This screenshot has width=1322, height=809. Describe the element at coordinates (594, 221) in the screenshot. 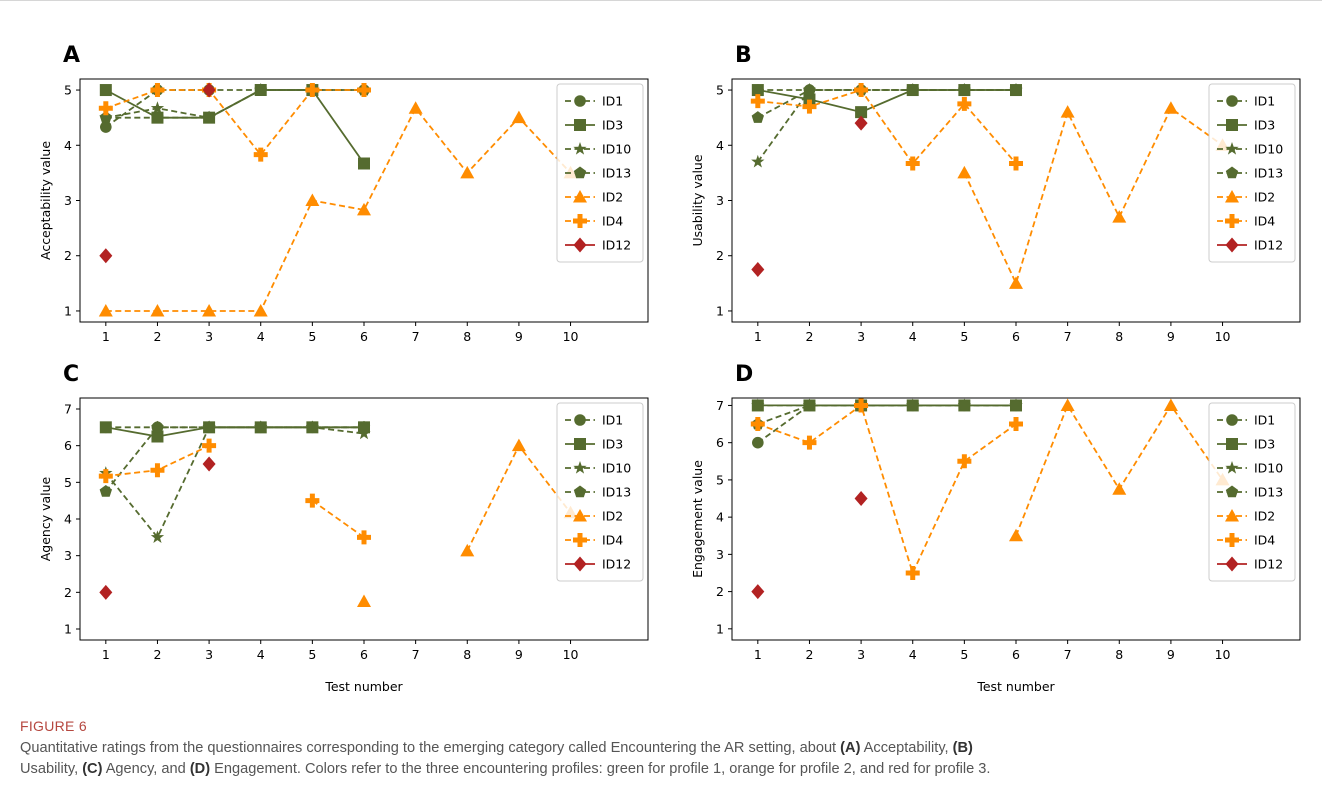

I see `legend-item-id4: ID4` at that location.